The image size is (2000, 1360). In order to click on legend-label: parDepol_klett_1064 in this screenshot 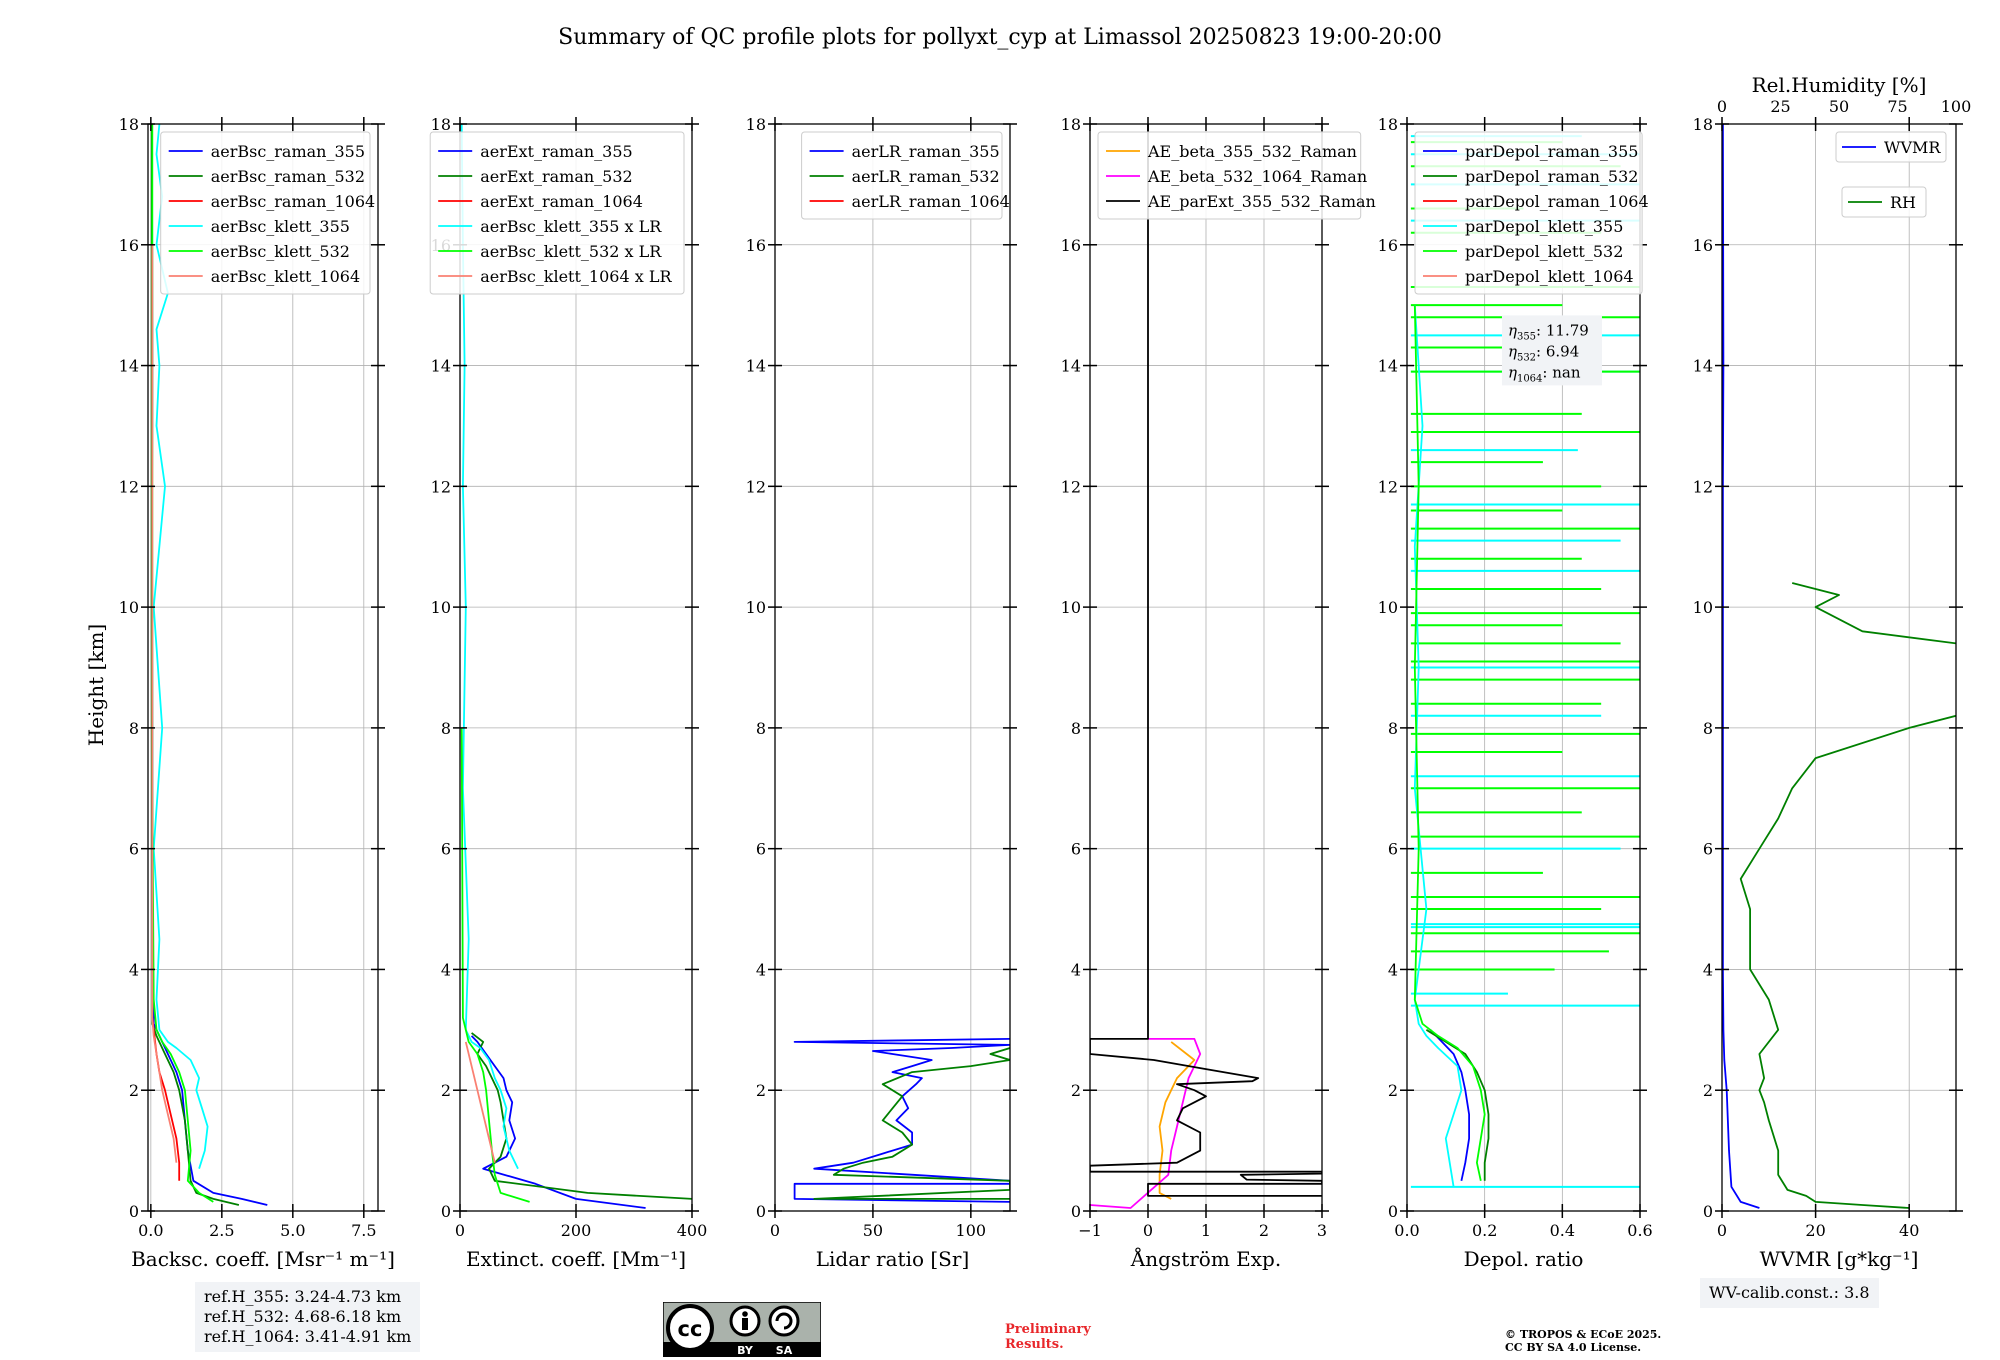, I will do `click(1549, 276)`.